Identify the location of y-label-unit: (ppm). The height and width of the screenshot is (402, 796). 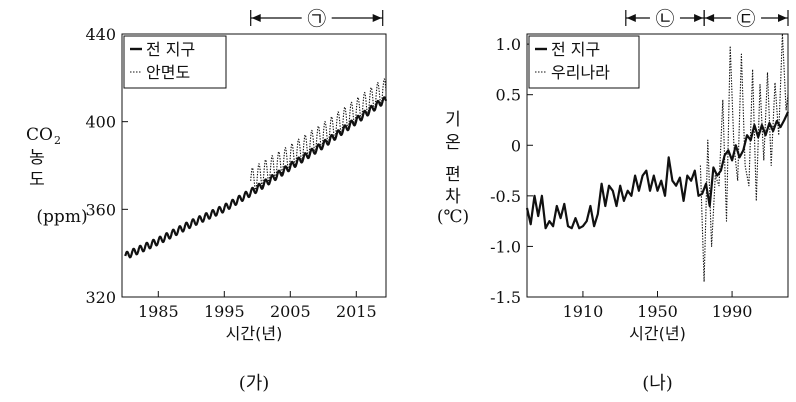
(61, 217).